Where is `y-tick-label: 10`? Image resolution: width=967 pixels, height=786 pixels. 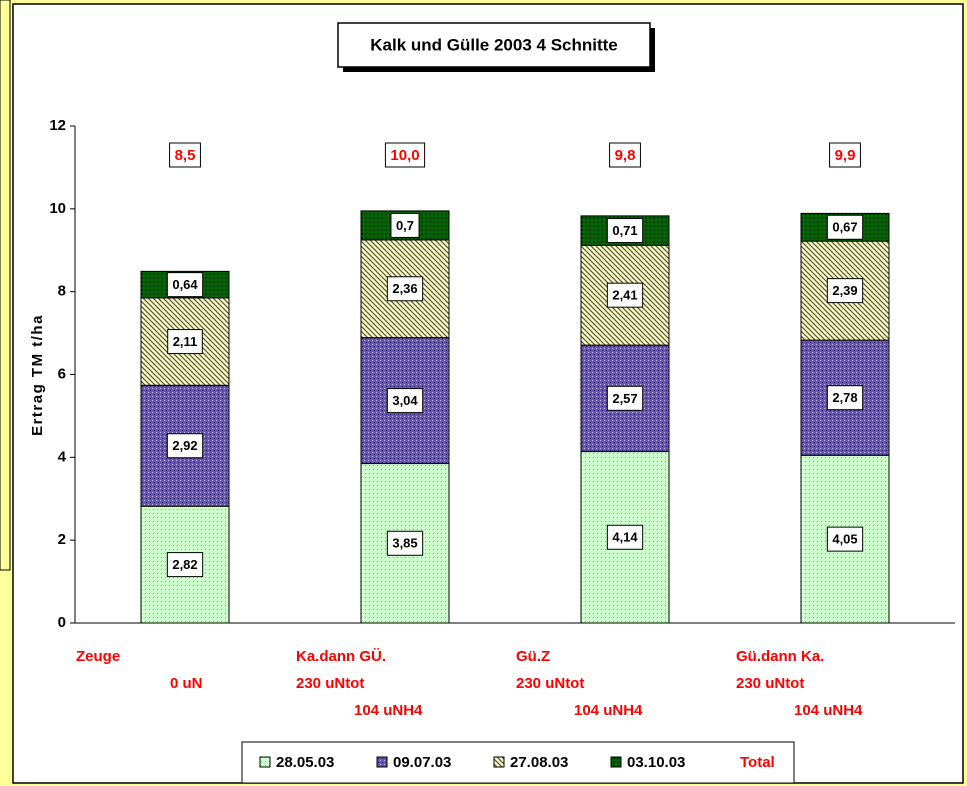 y-tick-label: 10 is located at coordinates (57, 208).